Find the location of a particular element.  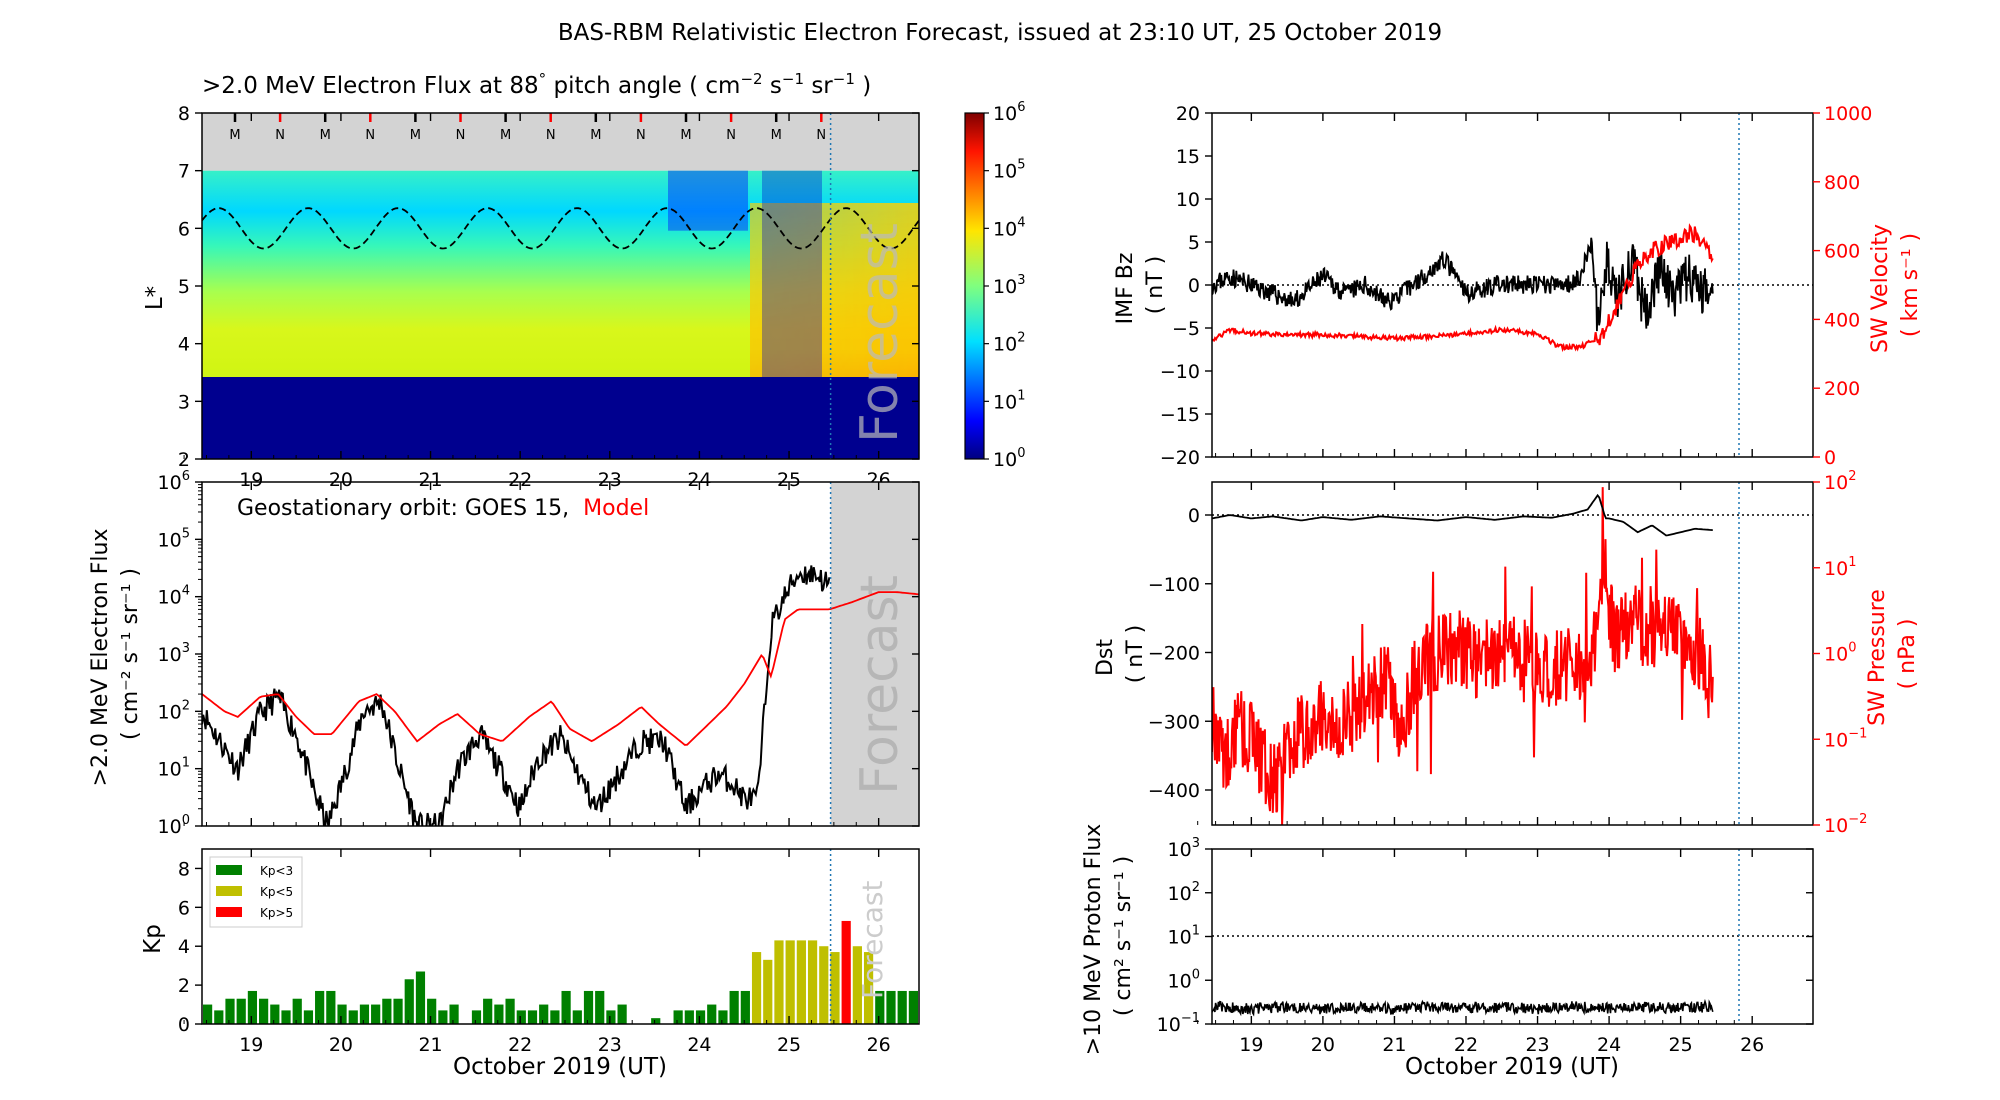

geo-flux-x-ticks is located at coordinates (531, 654).